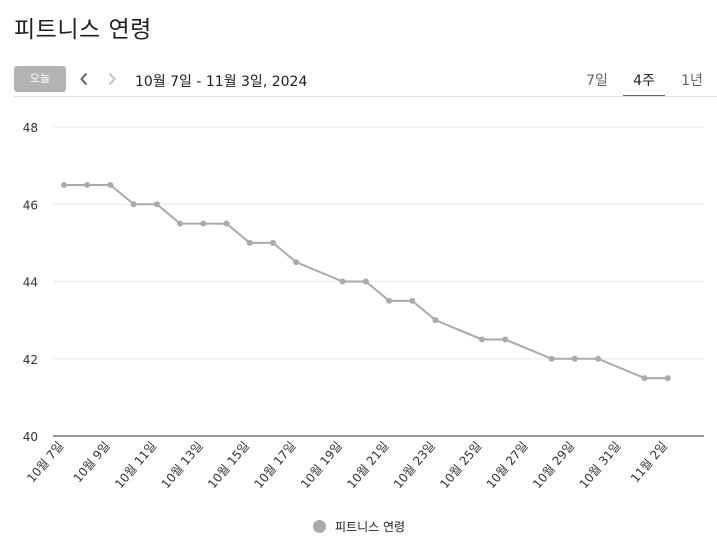  Describe the element at coordinates (367, 465) in the screenshot. I see `x-tick-label: 10월 21일` at that location.